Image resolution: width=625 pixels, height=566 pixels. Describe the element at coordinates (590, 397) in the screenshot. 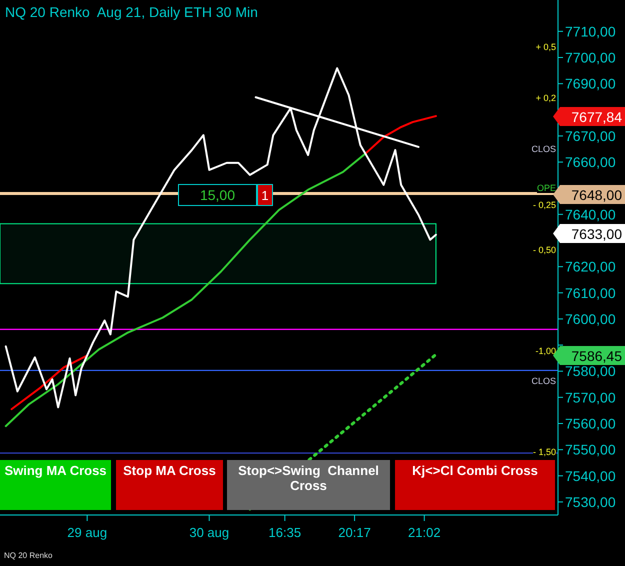

I see `y-tick-label: 7570,00` at that location.